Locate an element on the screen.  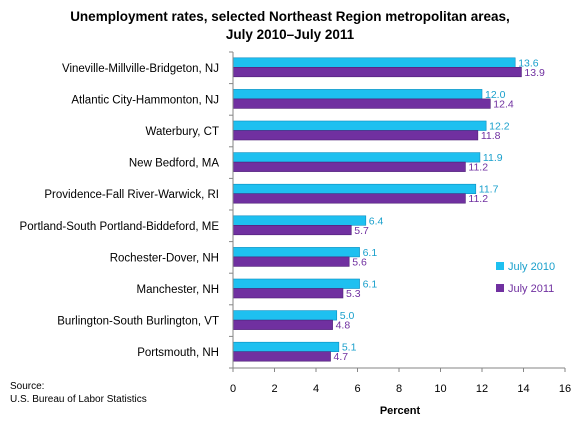
data-label: 5.3 is located at coordinates (353, 294).